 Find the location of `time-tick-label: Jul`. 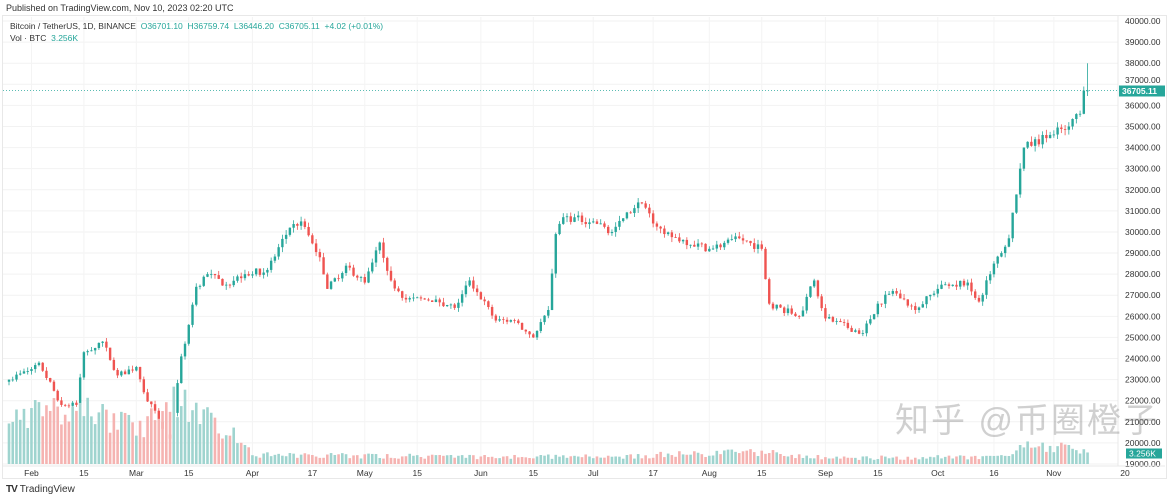

time-tick-label: Jul is located at coordinates (593, 473).